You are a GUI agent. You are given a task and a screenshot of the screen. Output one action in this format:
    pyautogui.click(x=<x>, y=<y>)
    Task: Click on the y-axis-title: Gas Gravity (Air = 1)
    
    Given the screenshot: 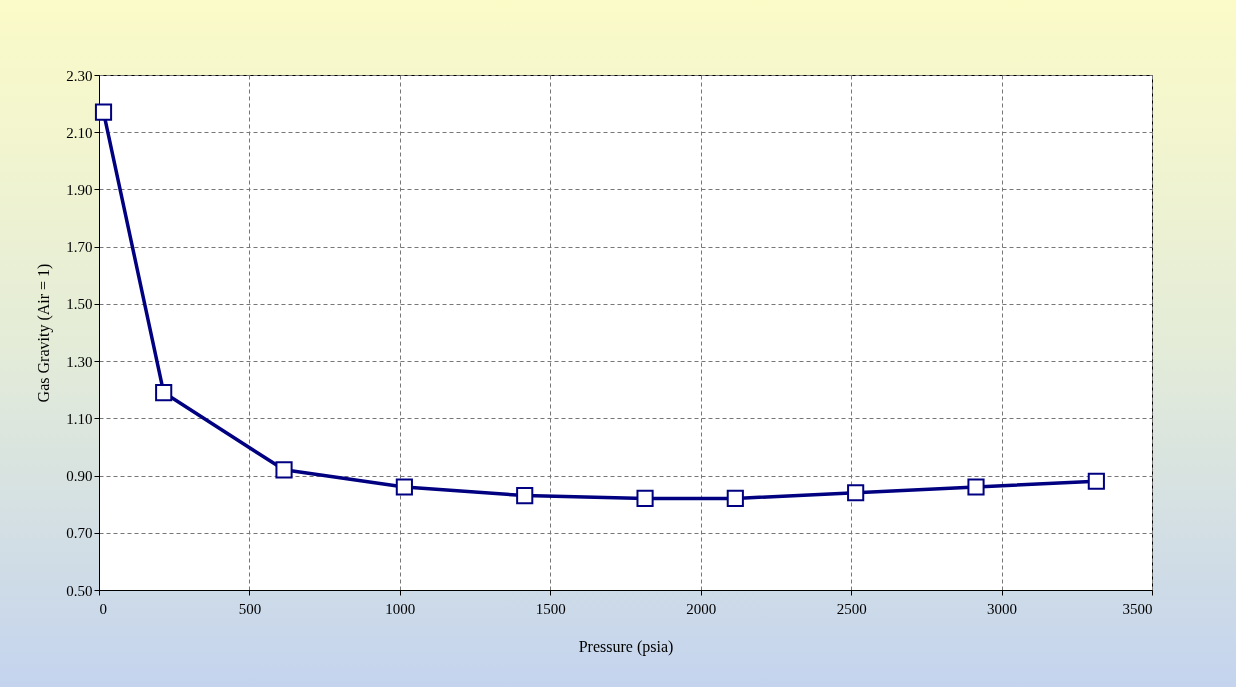 What is the action you would take?
    pyautogui.click(x=44, y=333)
    